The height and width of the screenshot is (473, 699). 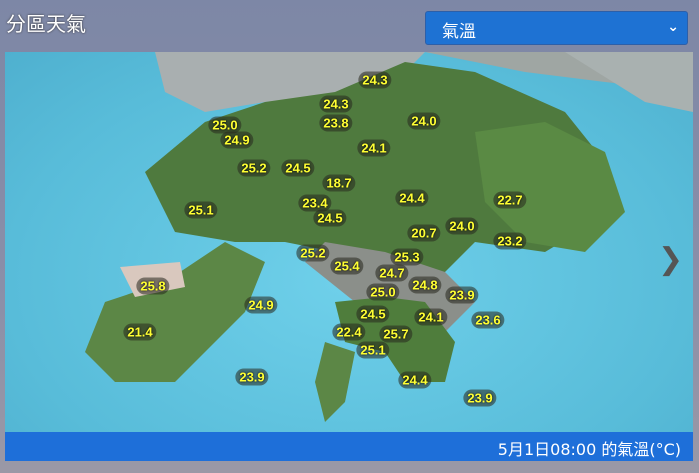 What do you see at coordinates (673, 27) in the screenshot?
I see `chevron-down-icon: ⌄` at bounding box center [673, 27].